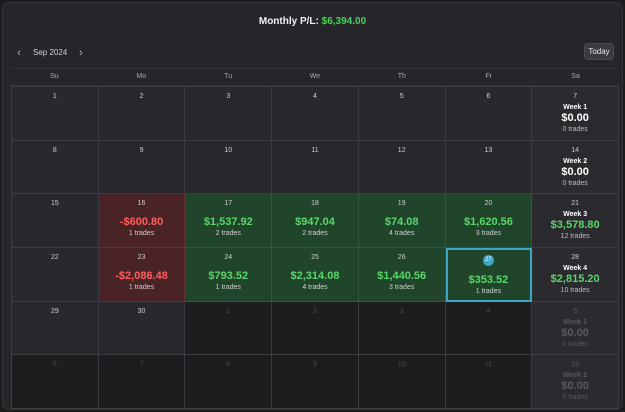 This screenshot has height=412, width=625. Describe the element at coordinates (229, 275) in the screenshot. I see `calendar-day: 24 $793.52 1 trades` at that location.